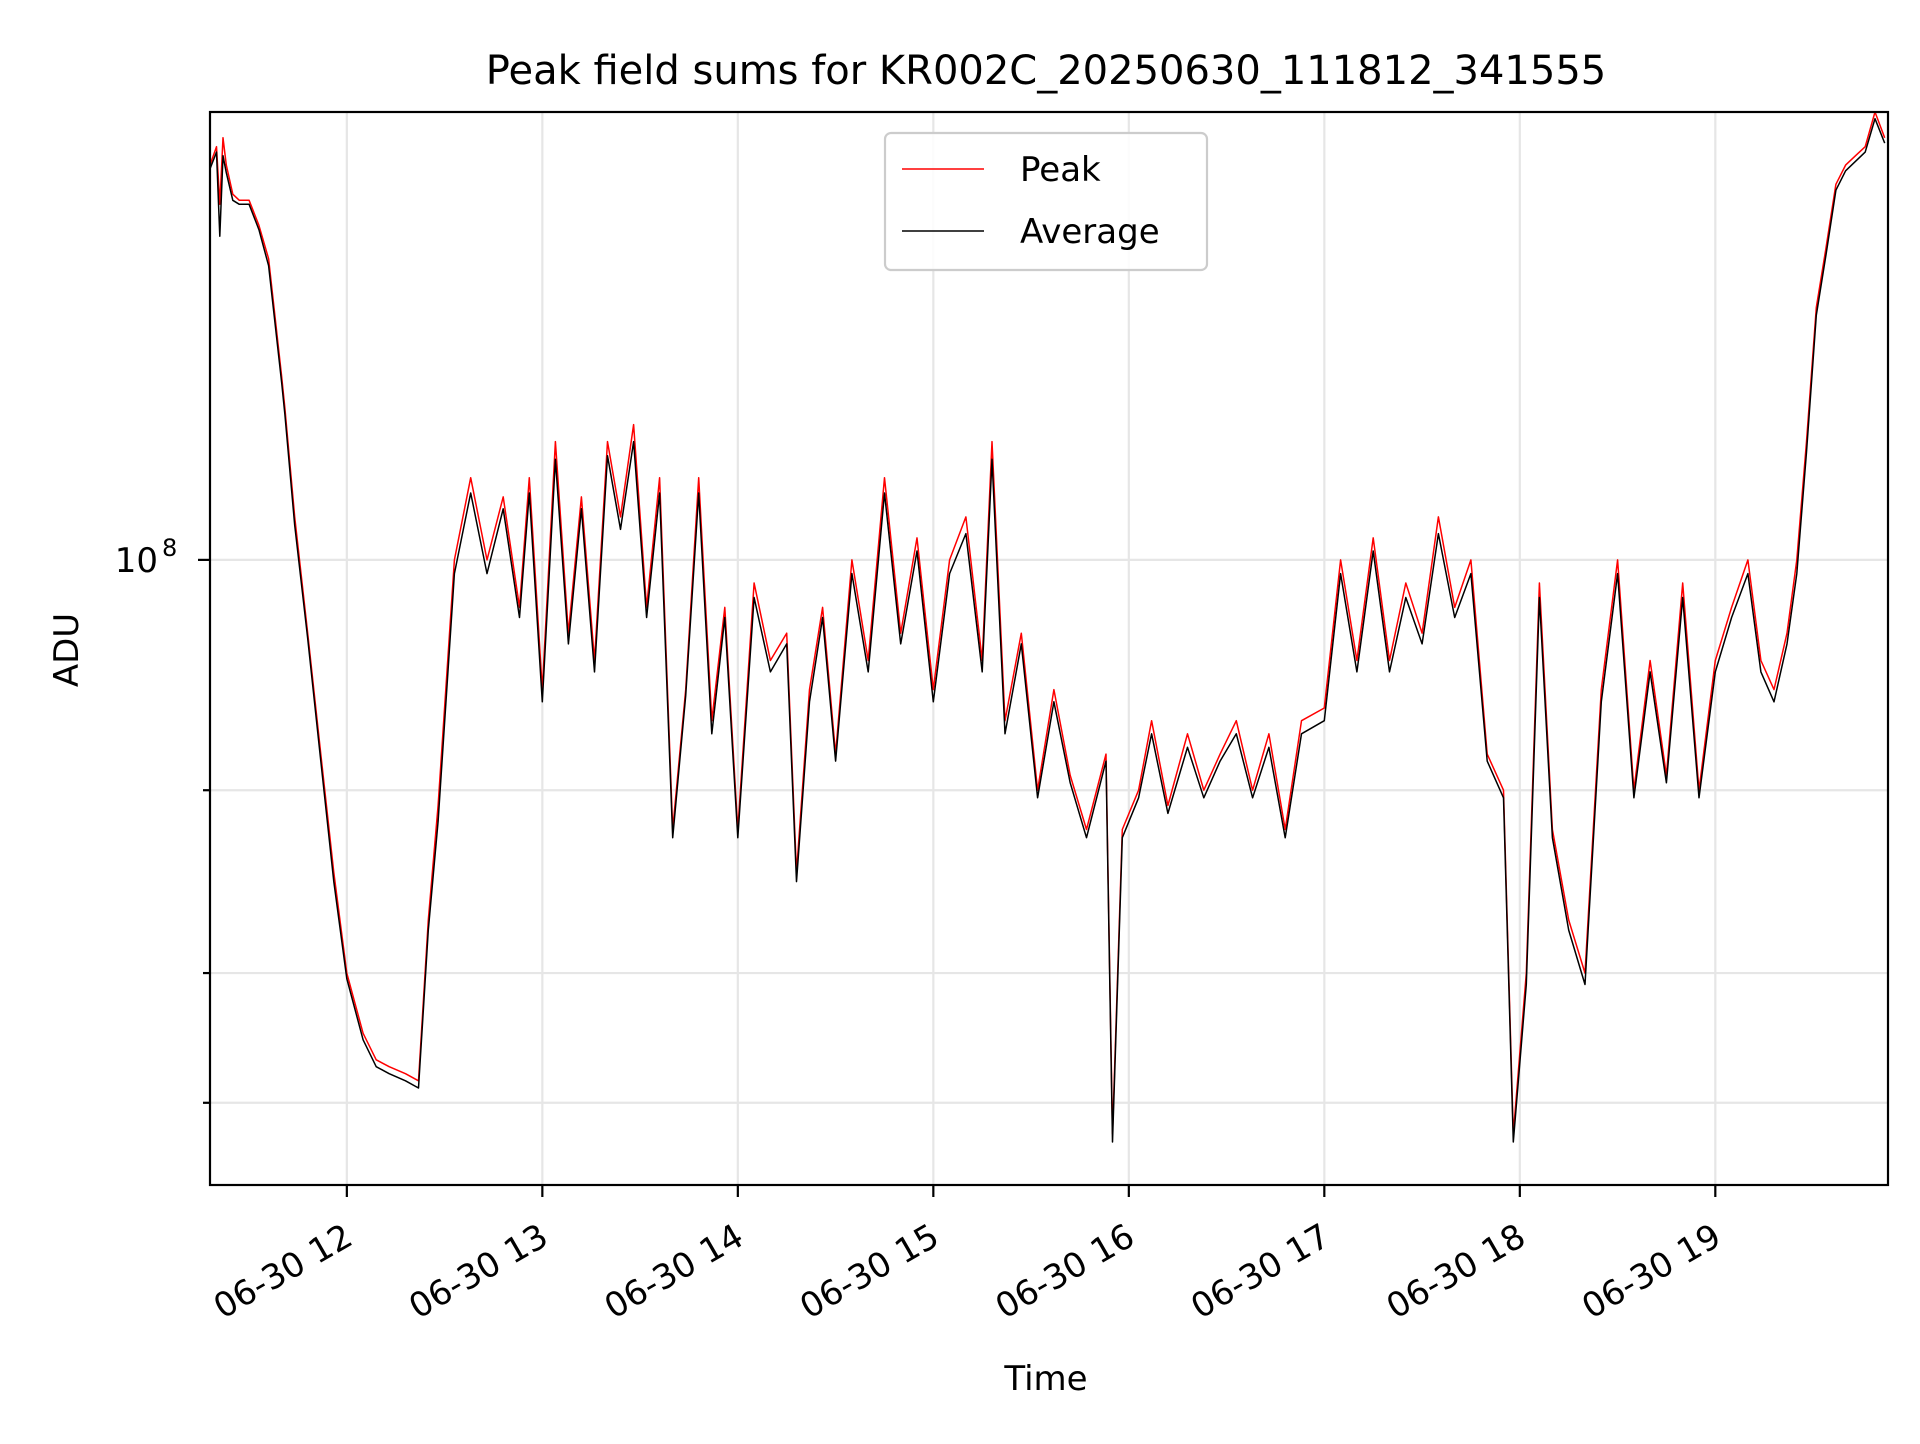  I want to click on legend-box, so click(1046, 201).